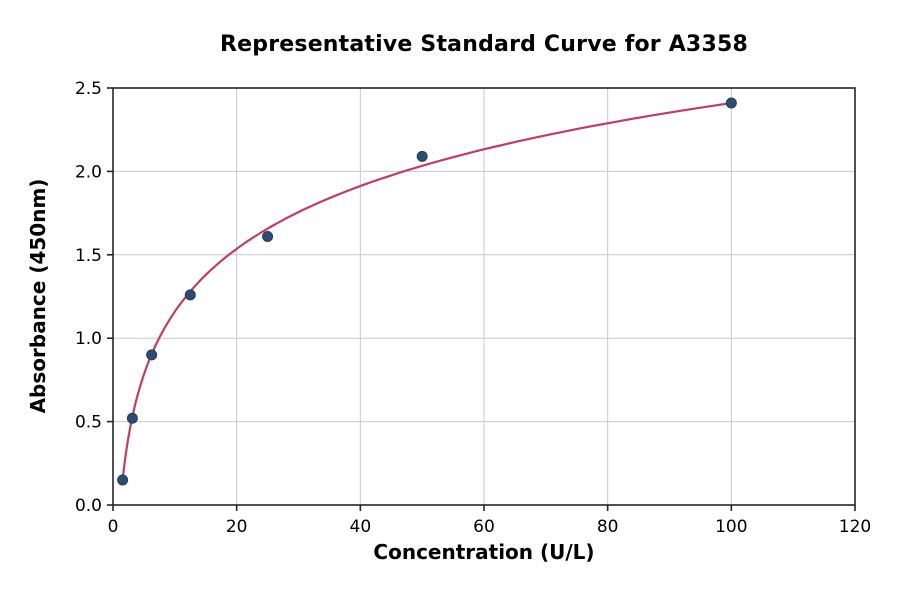 This screenshot has height=594, width=900. Describe the element at coordinates (237, 527) in the screenshot. I see `x-tick-label: 20` at that location.